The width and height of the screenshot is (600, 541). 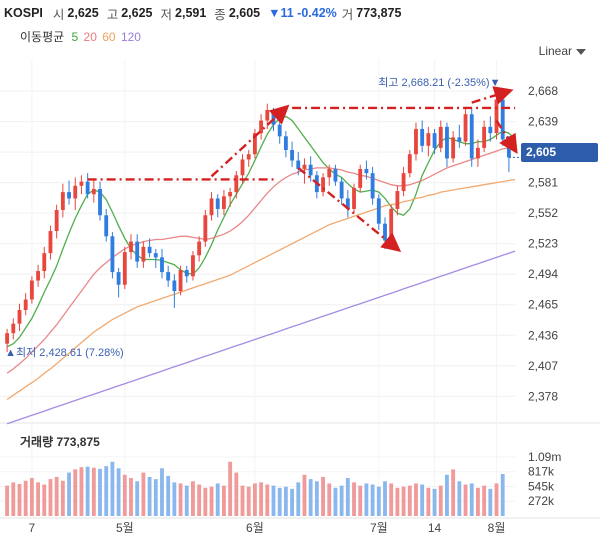 What do you see at coordinates (23, 13) in the screenshot?
I see `index-name: KOSPI` at bounding box center [23, 13].